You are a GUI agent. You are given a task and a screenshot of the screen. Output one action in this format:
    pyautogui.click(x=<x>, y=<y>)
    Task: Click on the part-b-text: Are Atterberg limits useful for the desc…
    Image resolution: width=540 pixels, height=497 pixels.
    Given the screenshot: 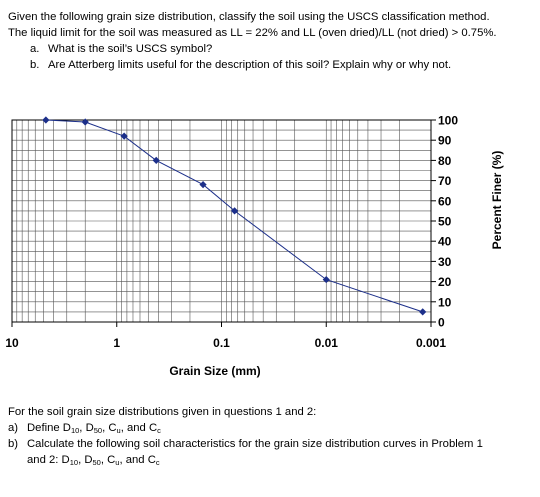 What is the action you would take?
    pyautogui.click(x=250, y=65)
    